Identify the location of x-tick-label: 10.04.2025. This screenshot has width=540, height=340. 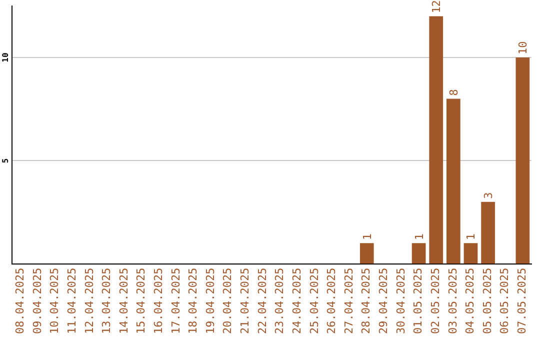
(55, 301).